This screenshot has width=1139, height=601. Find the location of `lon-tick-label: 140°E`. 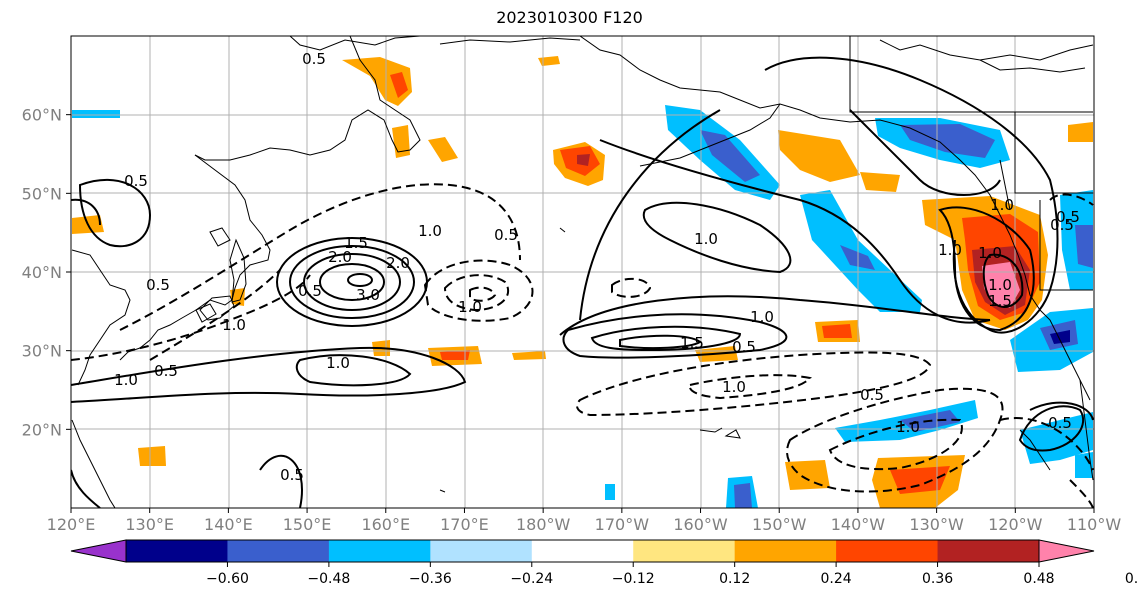

lon-tick-label: 140°E is located at coordinates (228, 524).